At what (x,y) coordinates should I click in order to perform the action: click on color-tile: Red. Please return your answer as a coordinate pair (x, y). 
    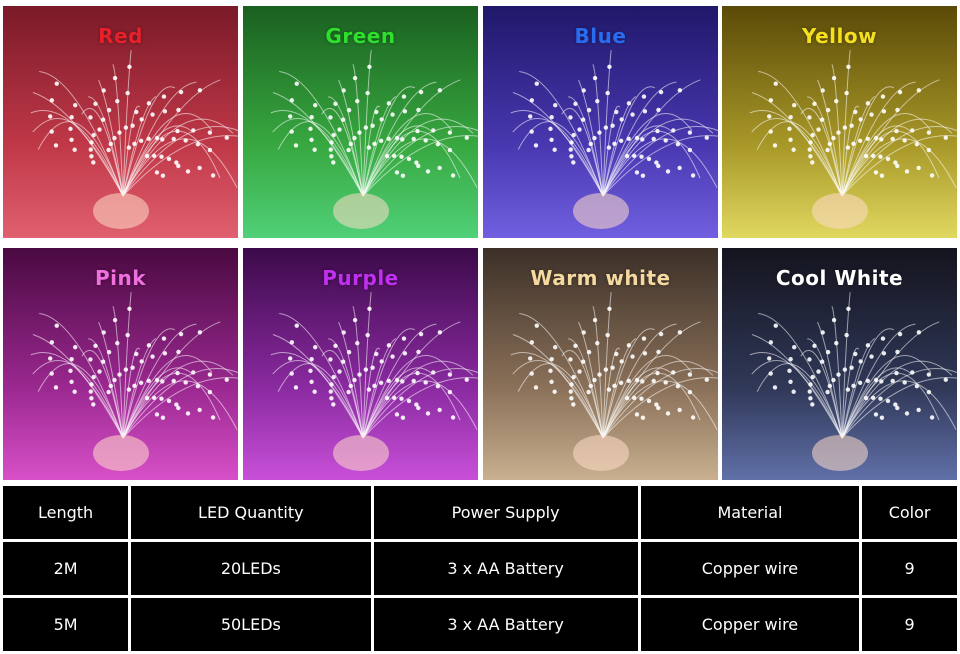
    Looking at the image, I should click on (120, 122).